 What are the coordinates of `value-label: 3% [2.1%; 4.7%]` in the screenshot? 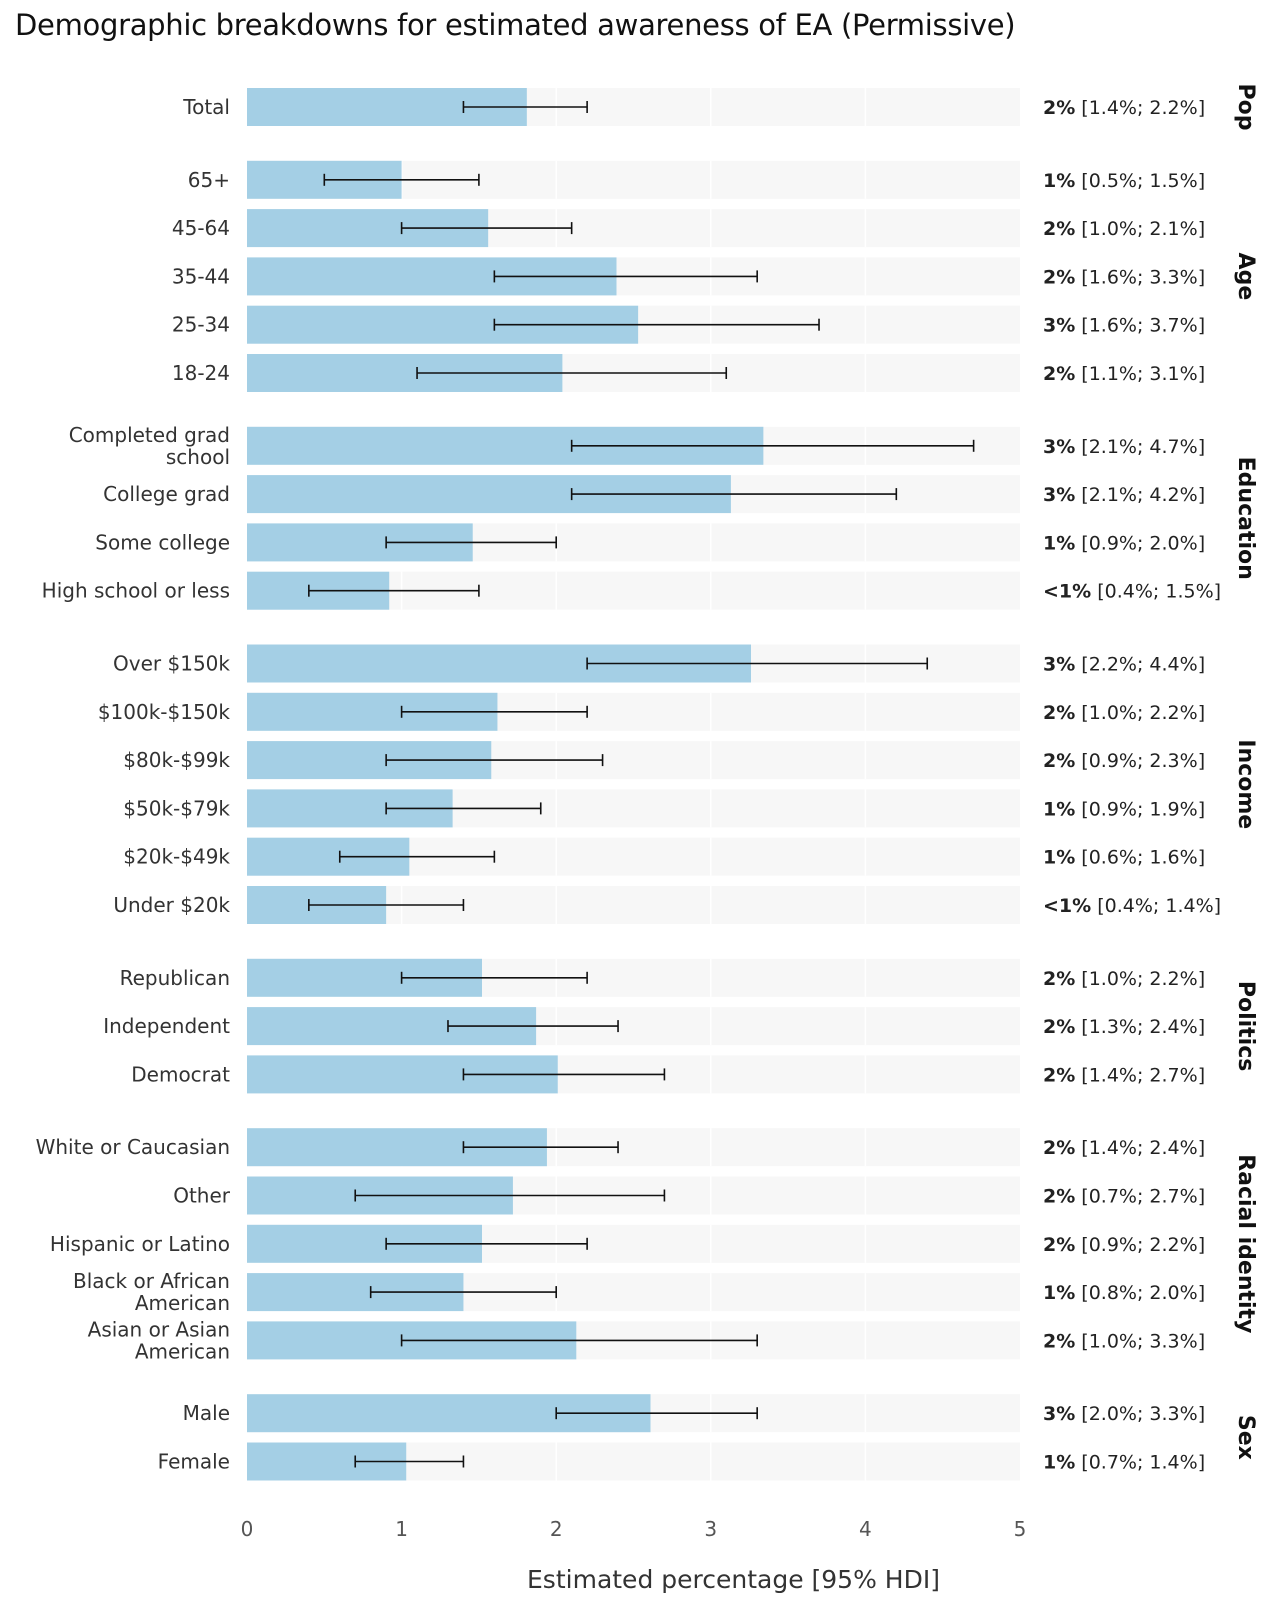 It's located at (1124, 447).